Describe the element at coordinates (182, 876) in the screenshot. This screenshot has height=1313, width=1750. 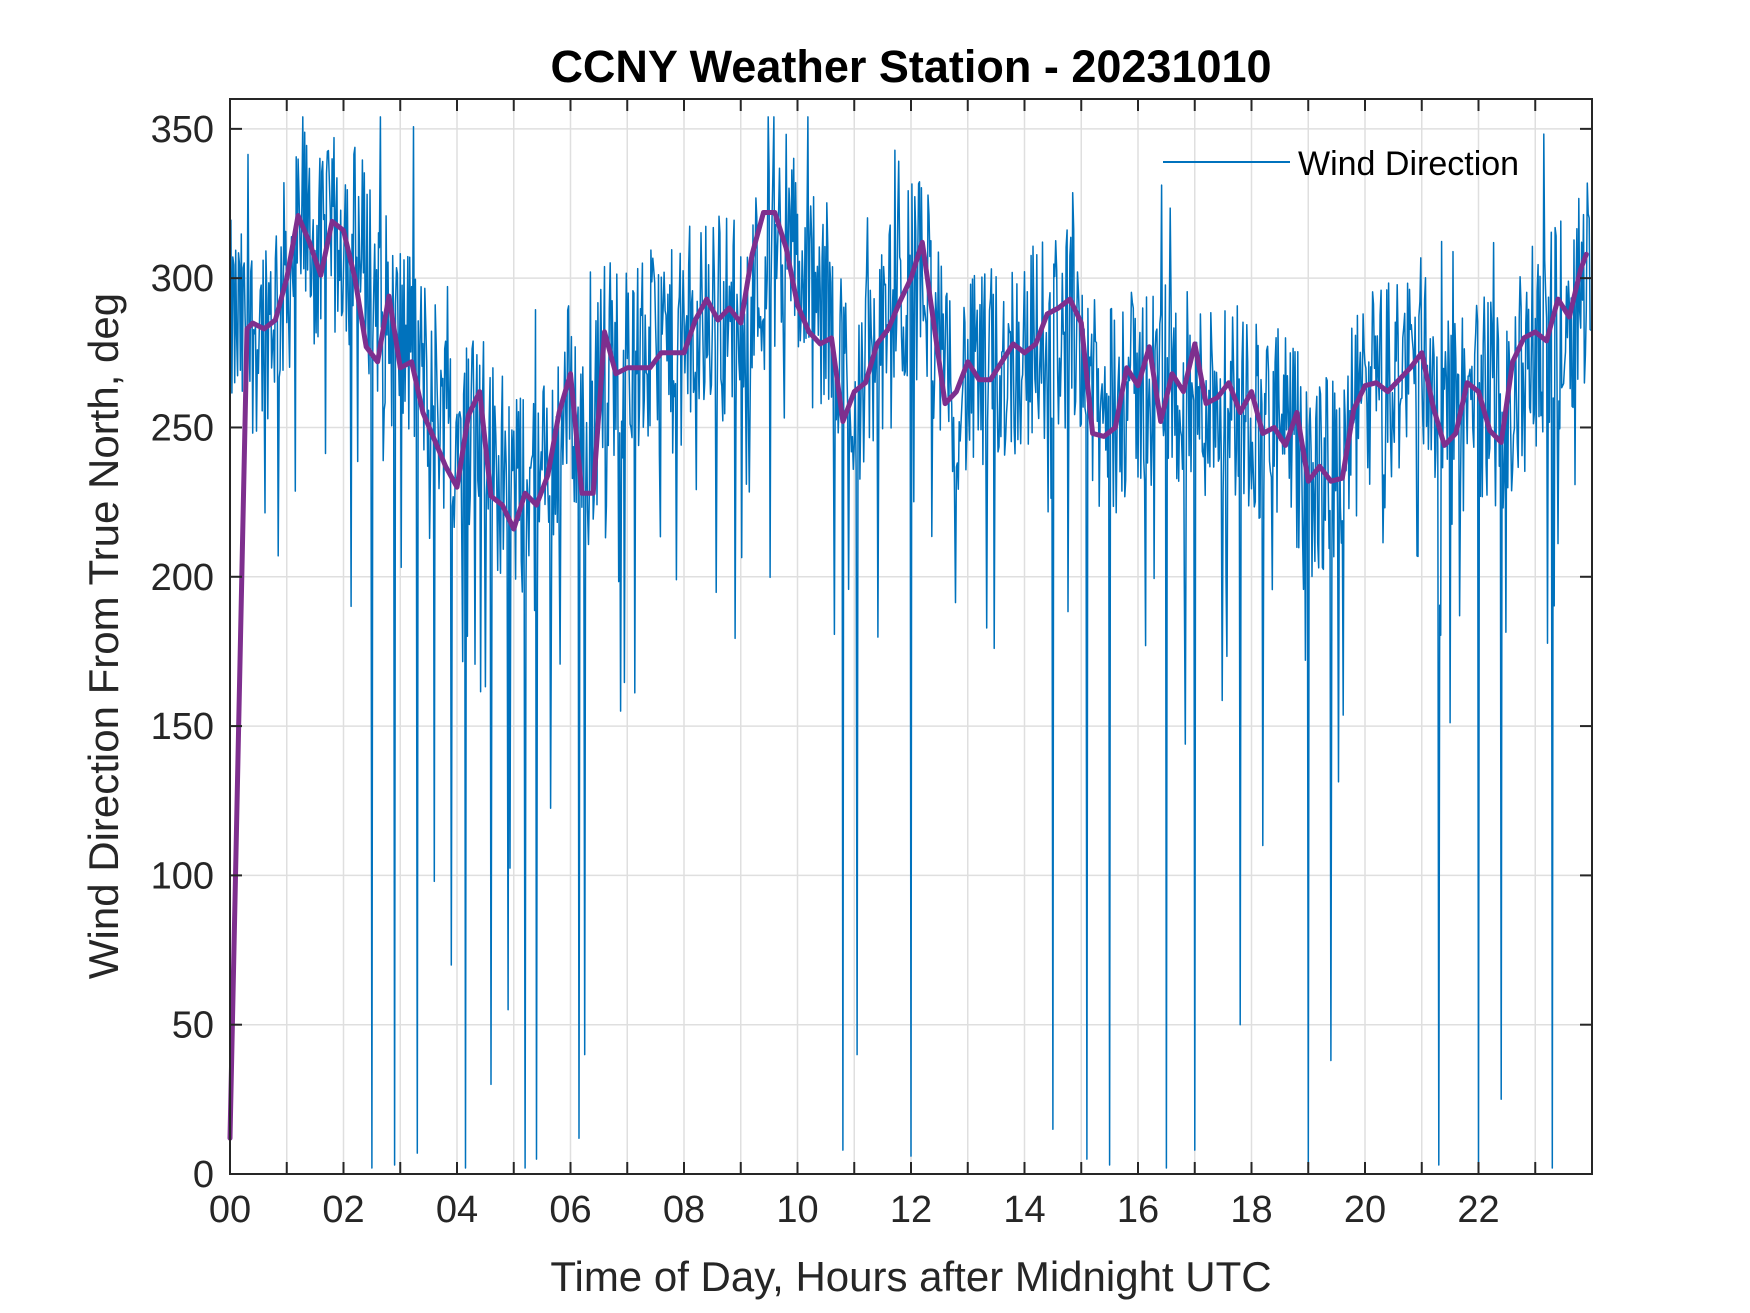
I see `y-tick-label: 100` at that location.